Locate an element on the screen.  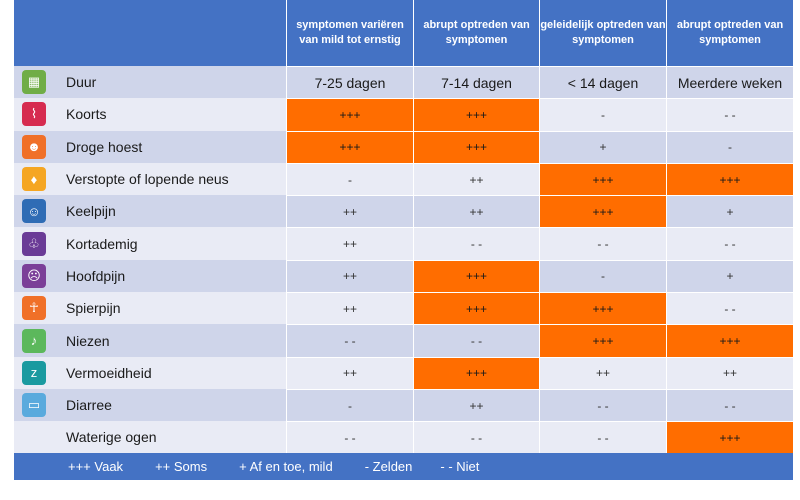
header-col-2: abrupt optreden van symptomen is located at coordinates (476, 33).